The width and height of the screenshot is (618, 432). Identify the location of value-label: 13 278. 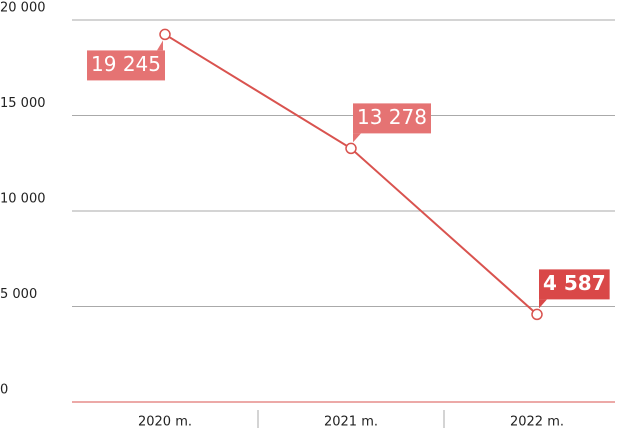
(392, 117).